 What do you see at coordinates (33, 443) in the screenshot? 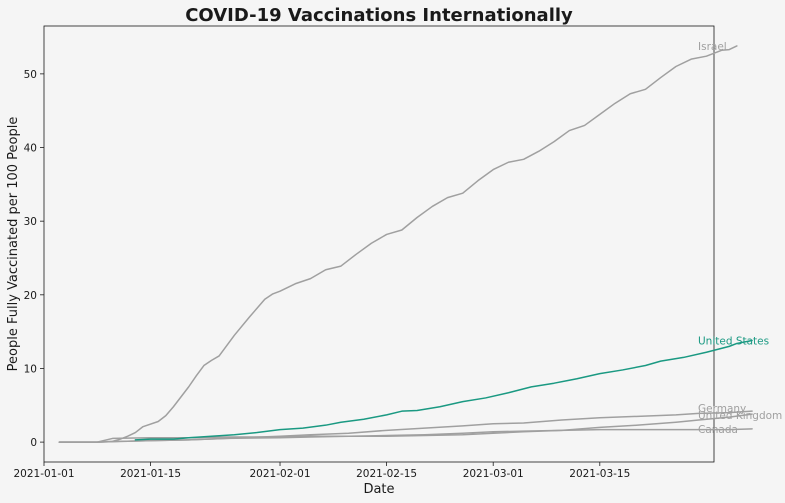
I see `y-tick-label-0: 0` at bounding box center [33, 443].